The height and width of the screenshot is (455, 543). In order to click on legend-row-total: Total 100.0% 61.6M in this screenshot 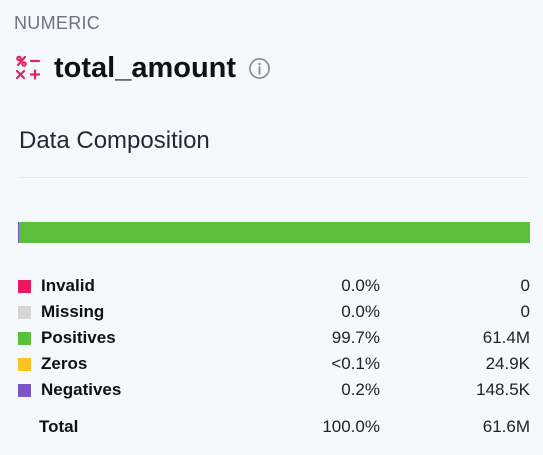, I will do `click(274, 427)`.